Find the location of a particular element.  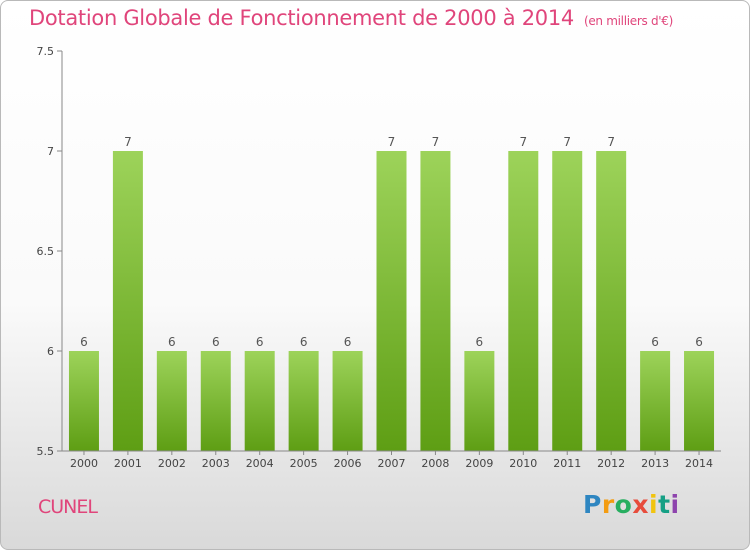

x-tick-label-2000: 2000 is located at coordinates (84, 463).